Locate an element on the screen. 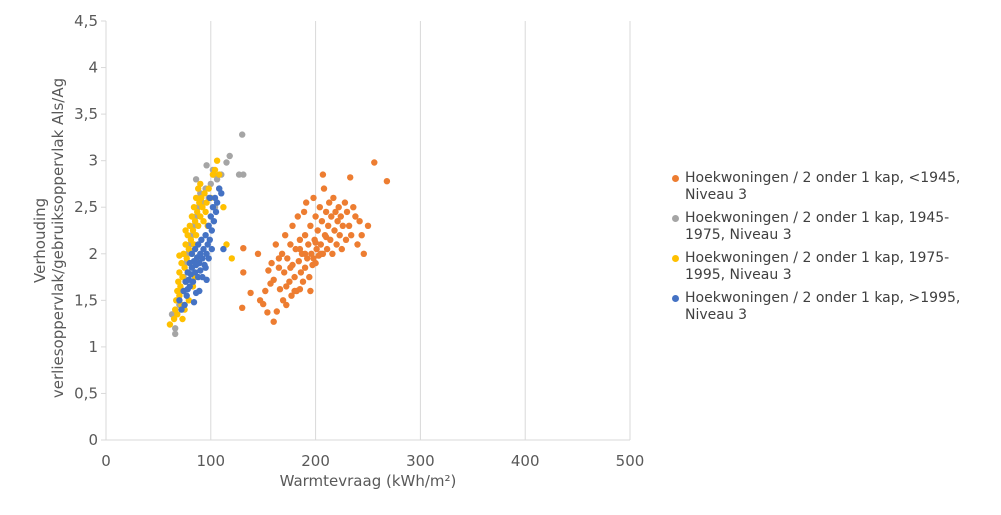 Image resolution: width=1001 pixels, height=515 pixels. x-axis-title: Warmtevraag (kWh/m²) is located at coordinates (368, 481).